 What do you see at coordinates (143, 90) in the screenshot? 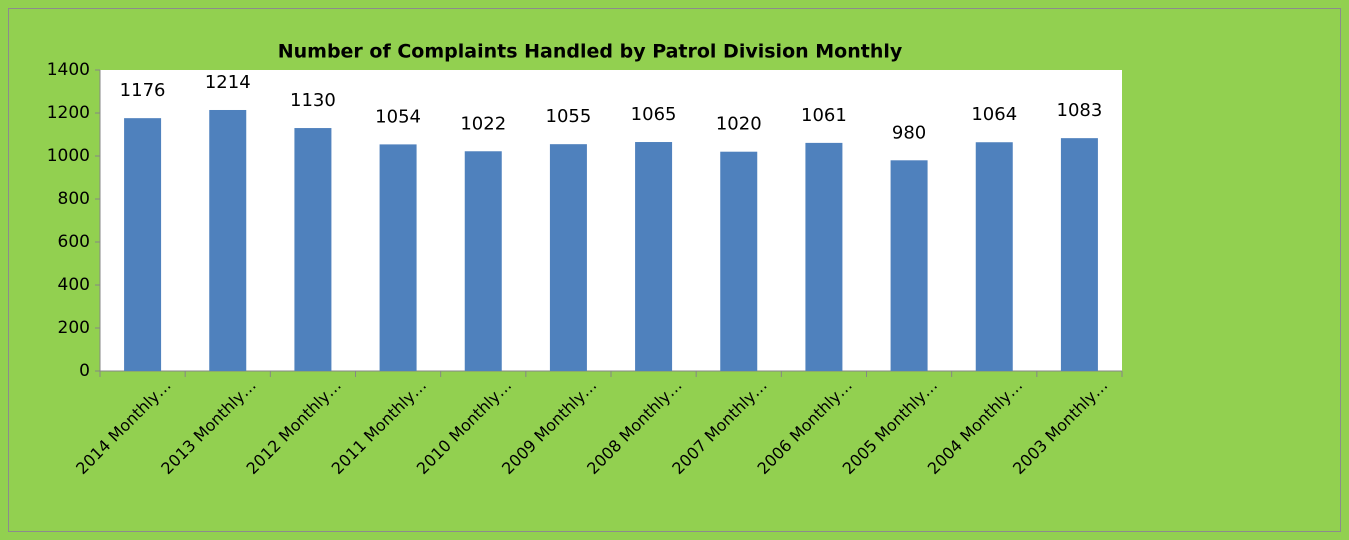
I see `data-label: 1176` at bounding box center [143, 90].